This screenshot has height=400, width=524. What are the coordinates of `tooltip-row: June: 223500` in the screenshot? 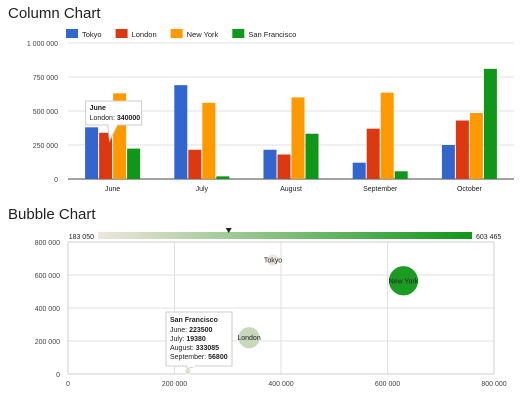 It's located at (191, 330).